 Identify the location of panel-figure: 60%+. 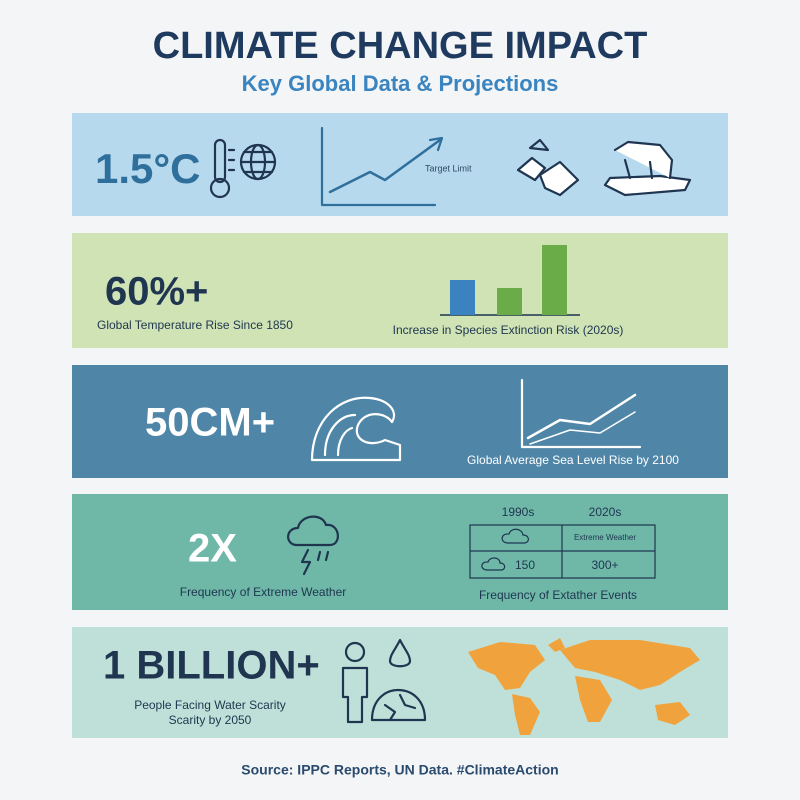
(156, 292).